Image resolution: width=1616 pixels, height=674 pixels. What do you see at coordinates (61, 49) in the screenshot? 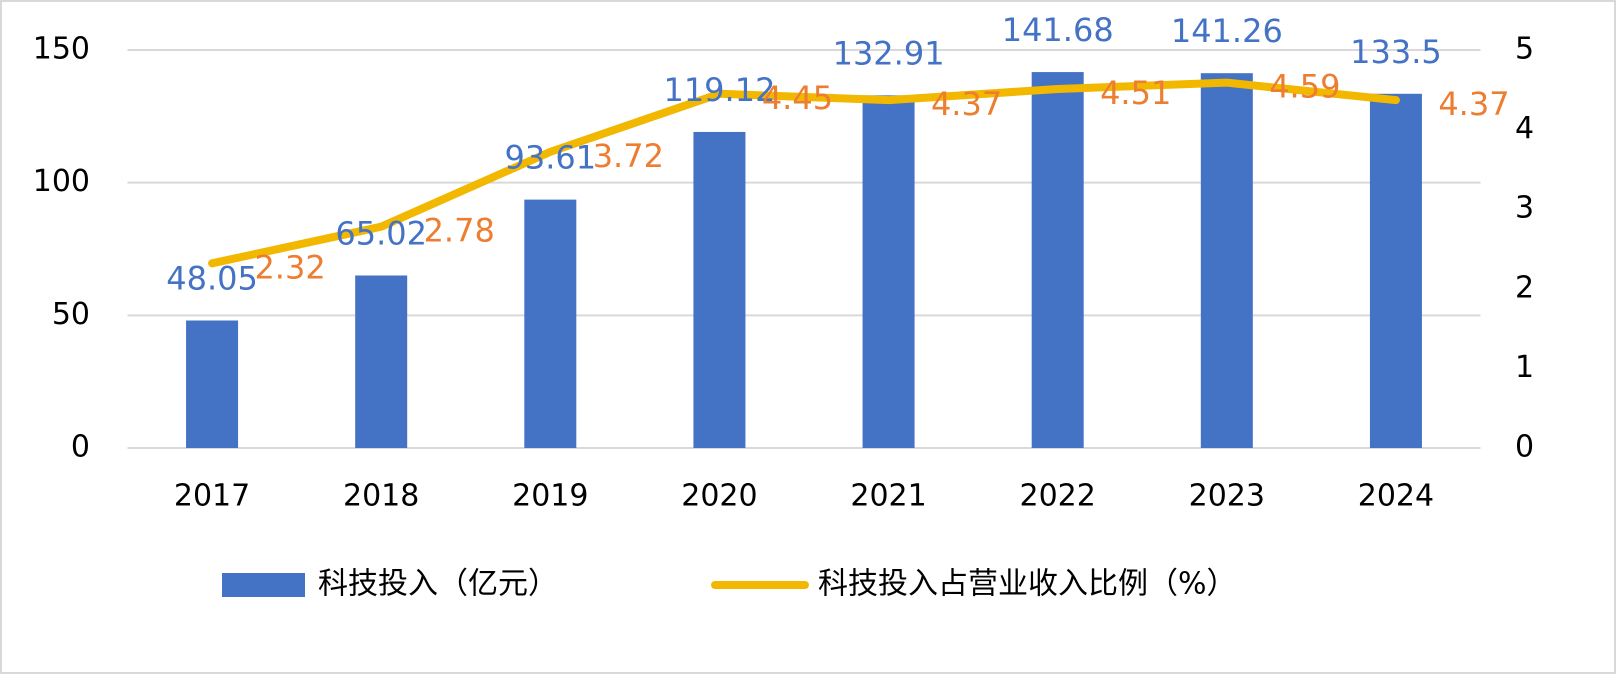
I see `y-tick-label: 150` at bounding box center [61, 49].